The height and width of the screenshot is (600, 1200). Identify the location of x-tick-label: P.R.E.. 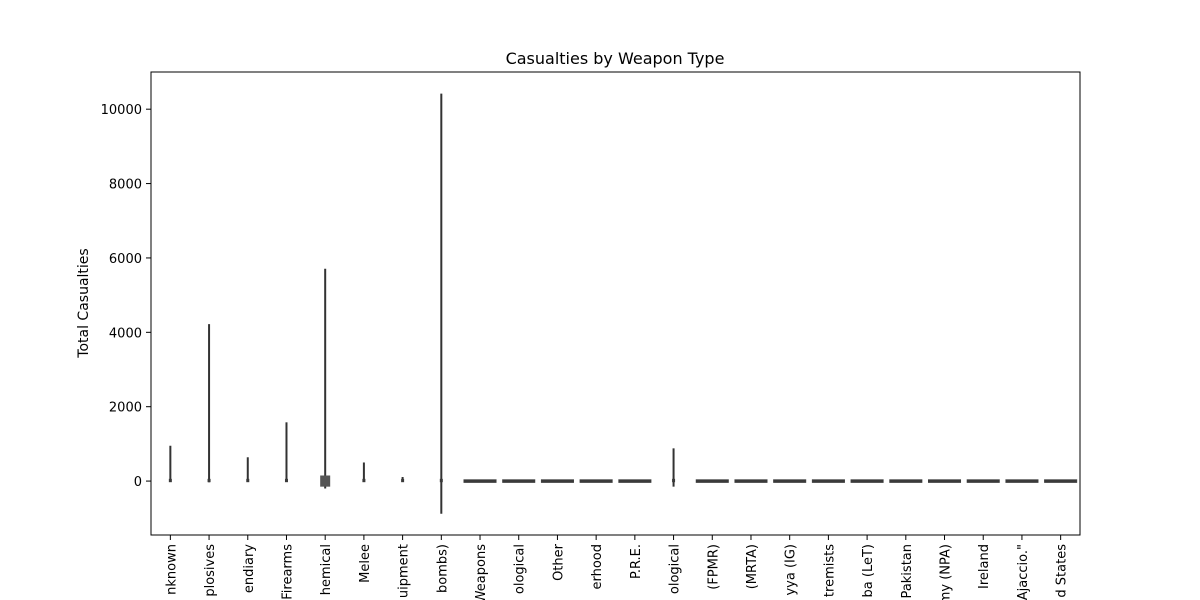
(636, 561).